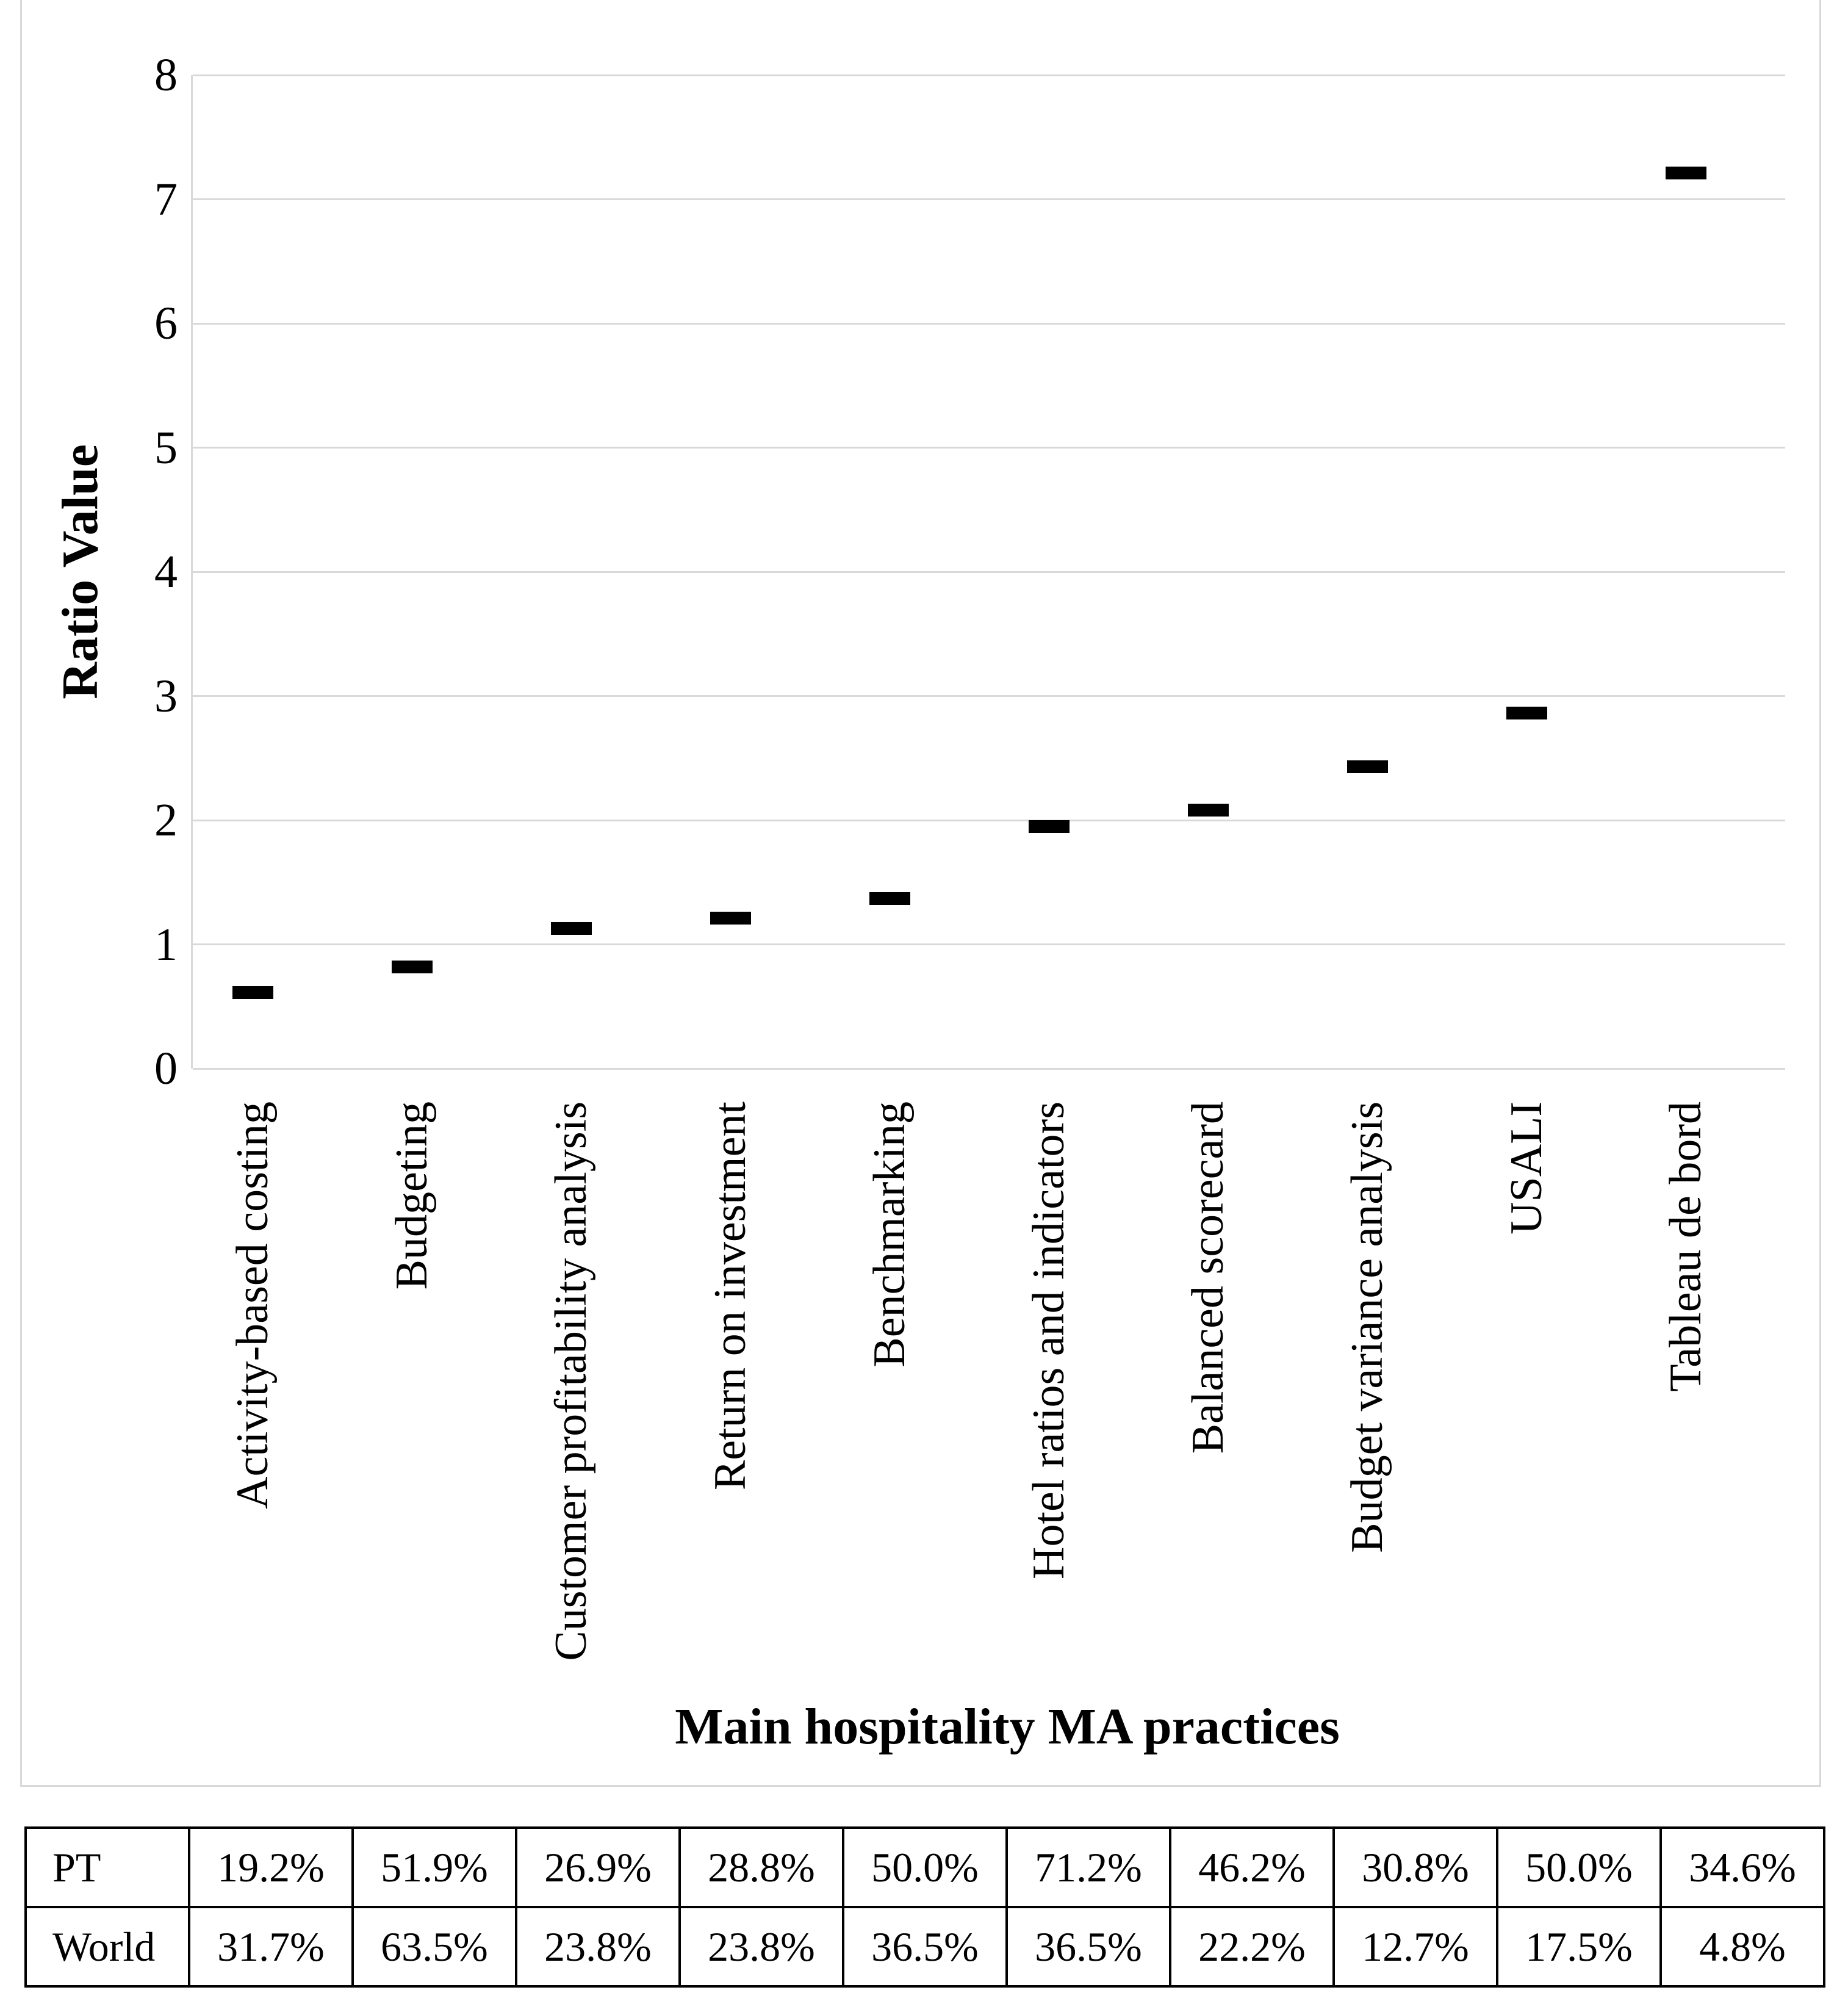  I want to click on table-value-cell: 51.9%, so click(435, 1868).